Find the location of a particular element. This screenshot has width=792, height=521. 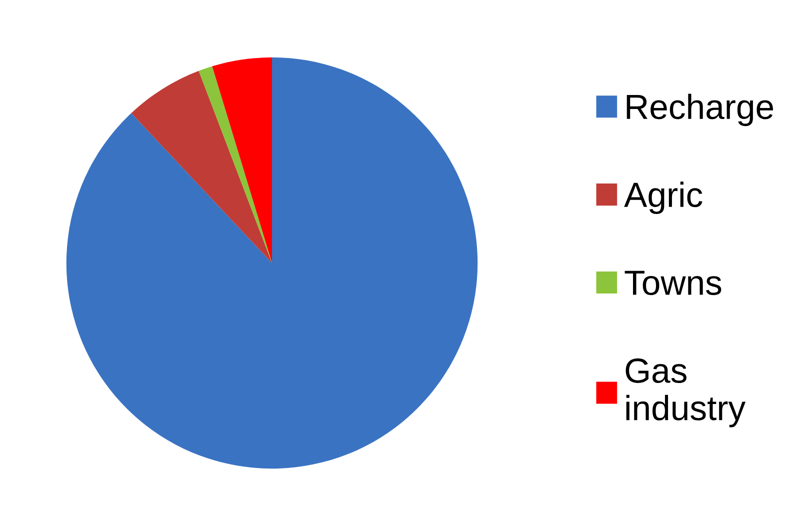

legend-label: Agric is located at coordinates (663, 198).